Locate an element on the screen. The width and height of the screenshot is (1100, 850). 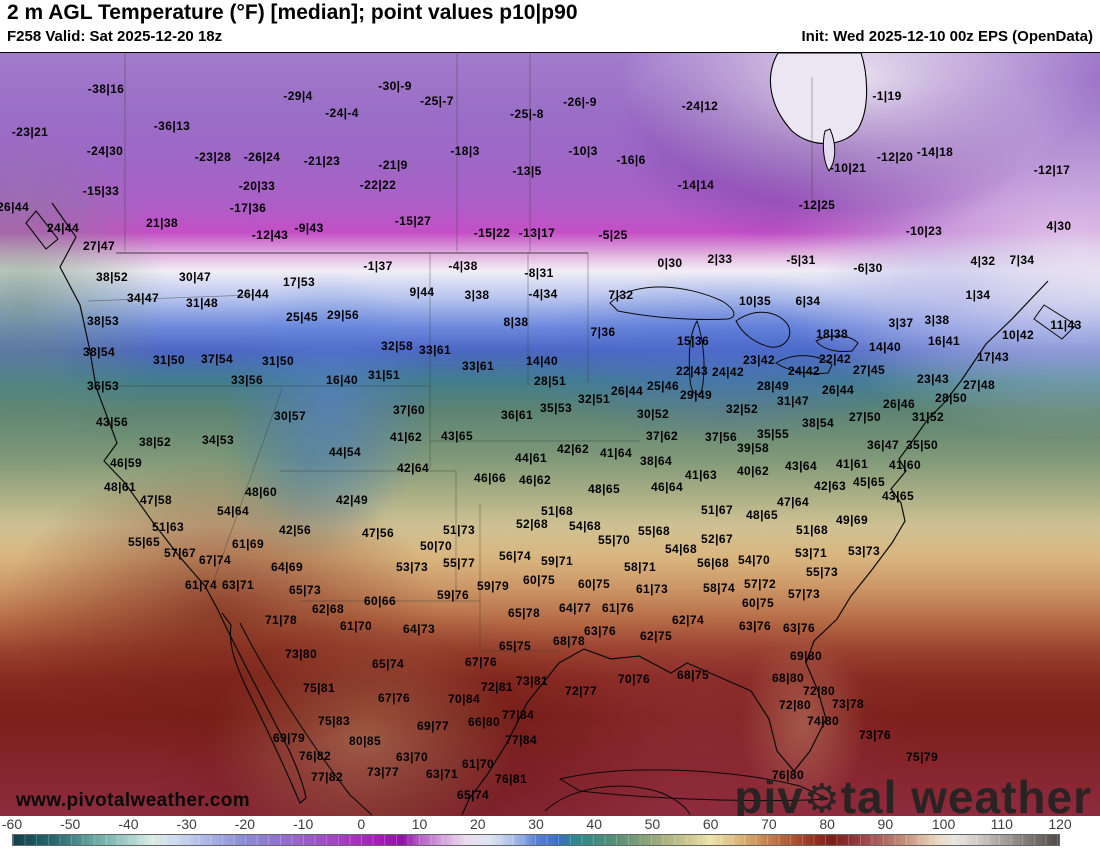
point-value: 25|46 is located at coordinates (663, 386).